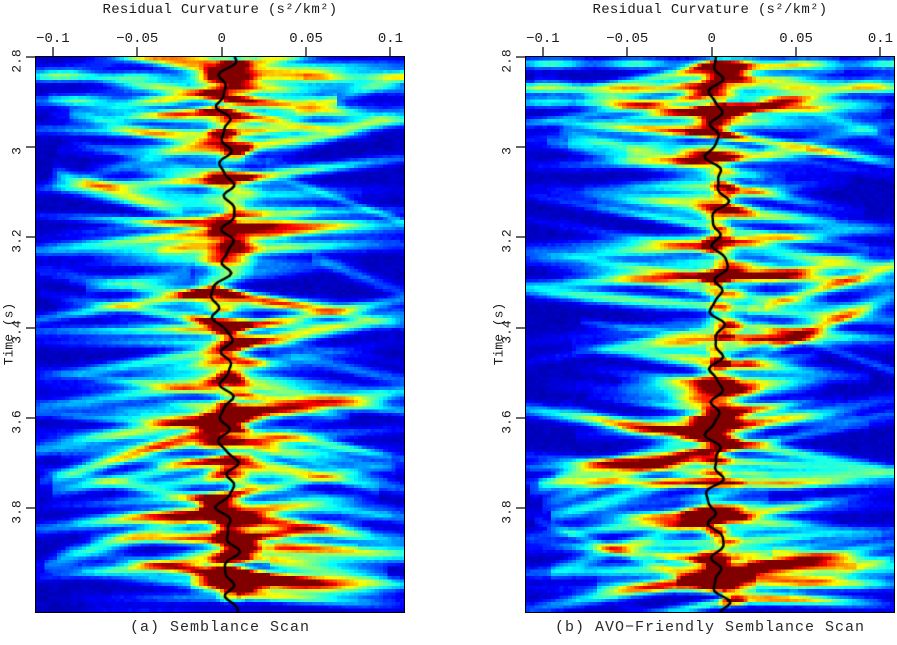 The height and width of the screenshot is (645, 897). What do you see at coordinates (220, 627) in the screenshot?
I see `subfigure-caption: (a) Semblance Scan` at bounding box center [220, 627].